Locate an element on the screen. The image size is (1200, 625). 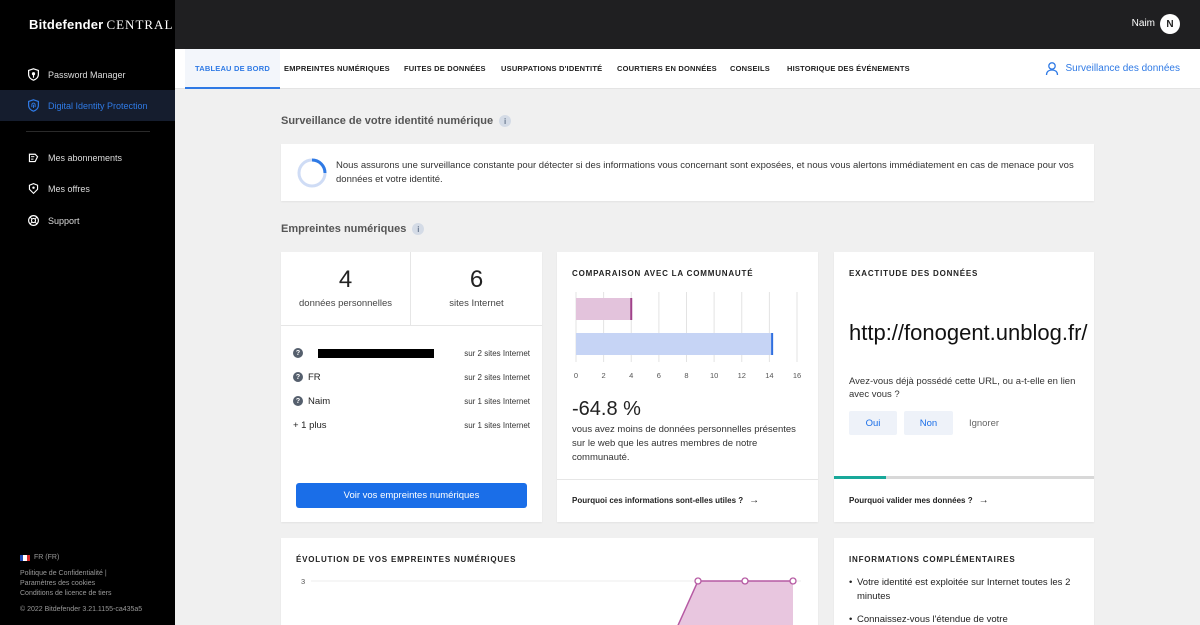
tick-label: 16 is located at coordinates (797, 375).